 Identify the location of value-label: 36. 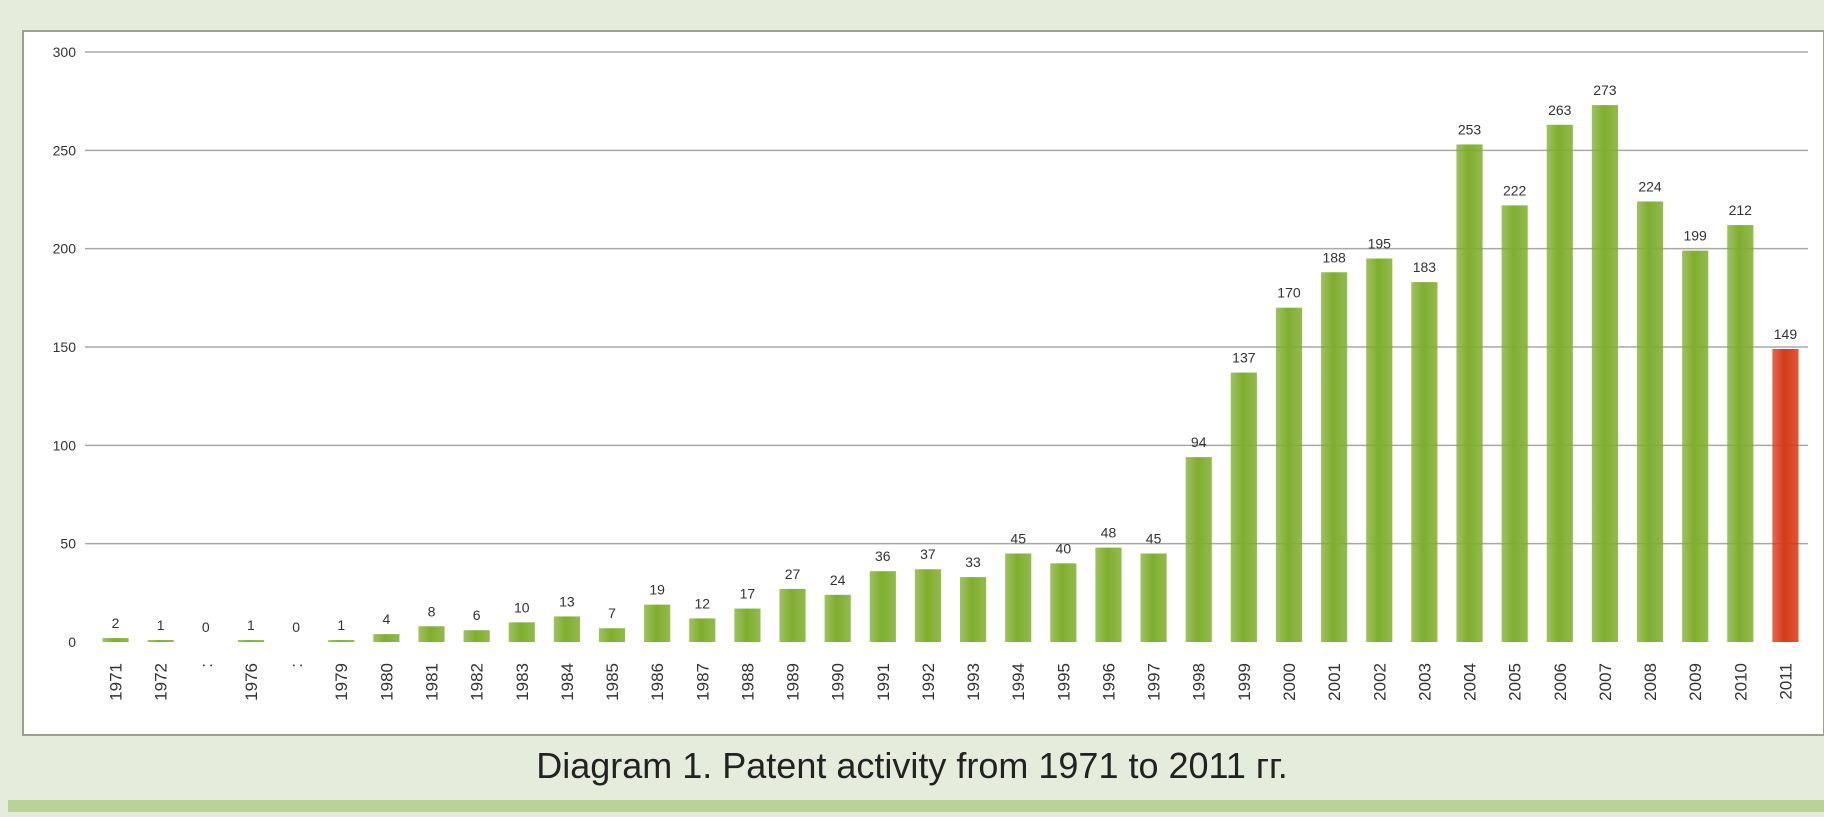
(883, 556).